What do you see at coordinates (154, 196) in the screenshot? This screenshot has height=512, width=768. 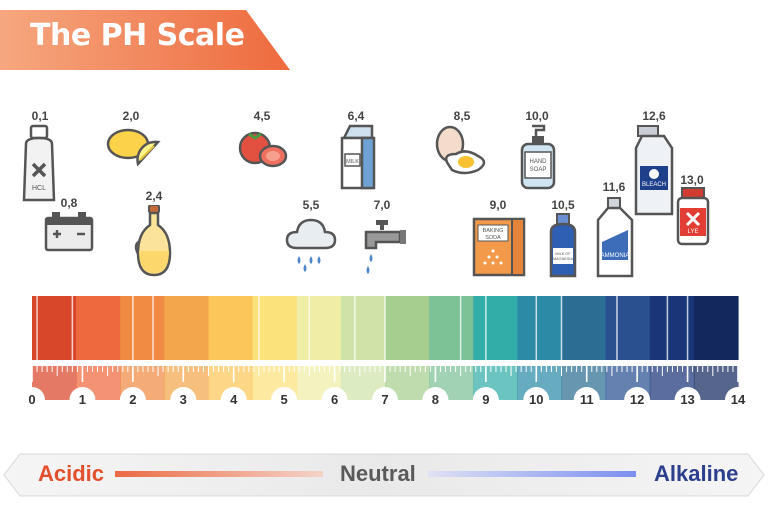 I see `ph-value-wine: 2,4` at bounding box center [154, 196].